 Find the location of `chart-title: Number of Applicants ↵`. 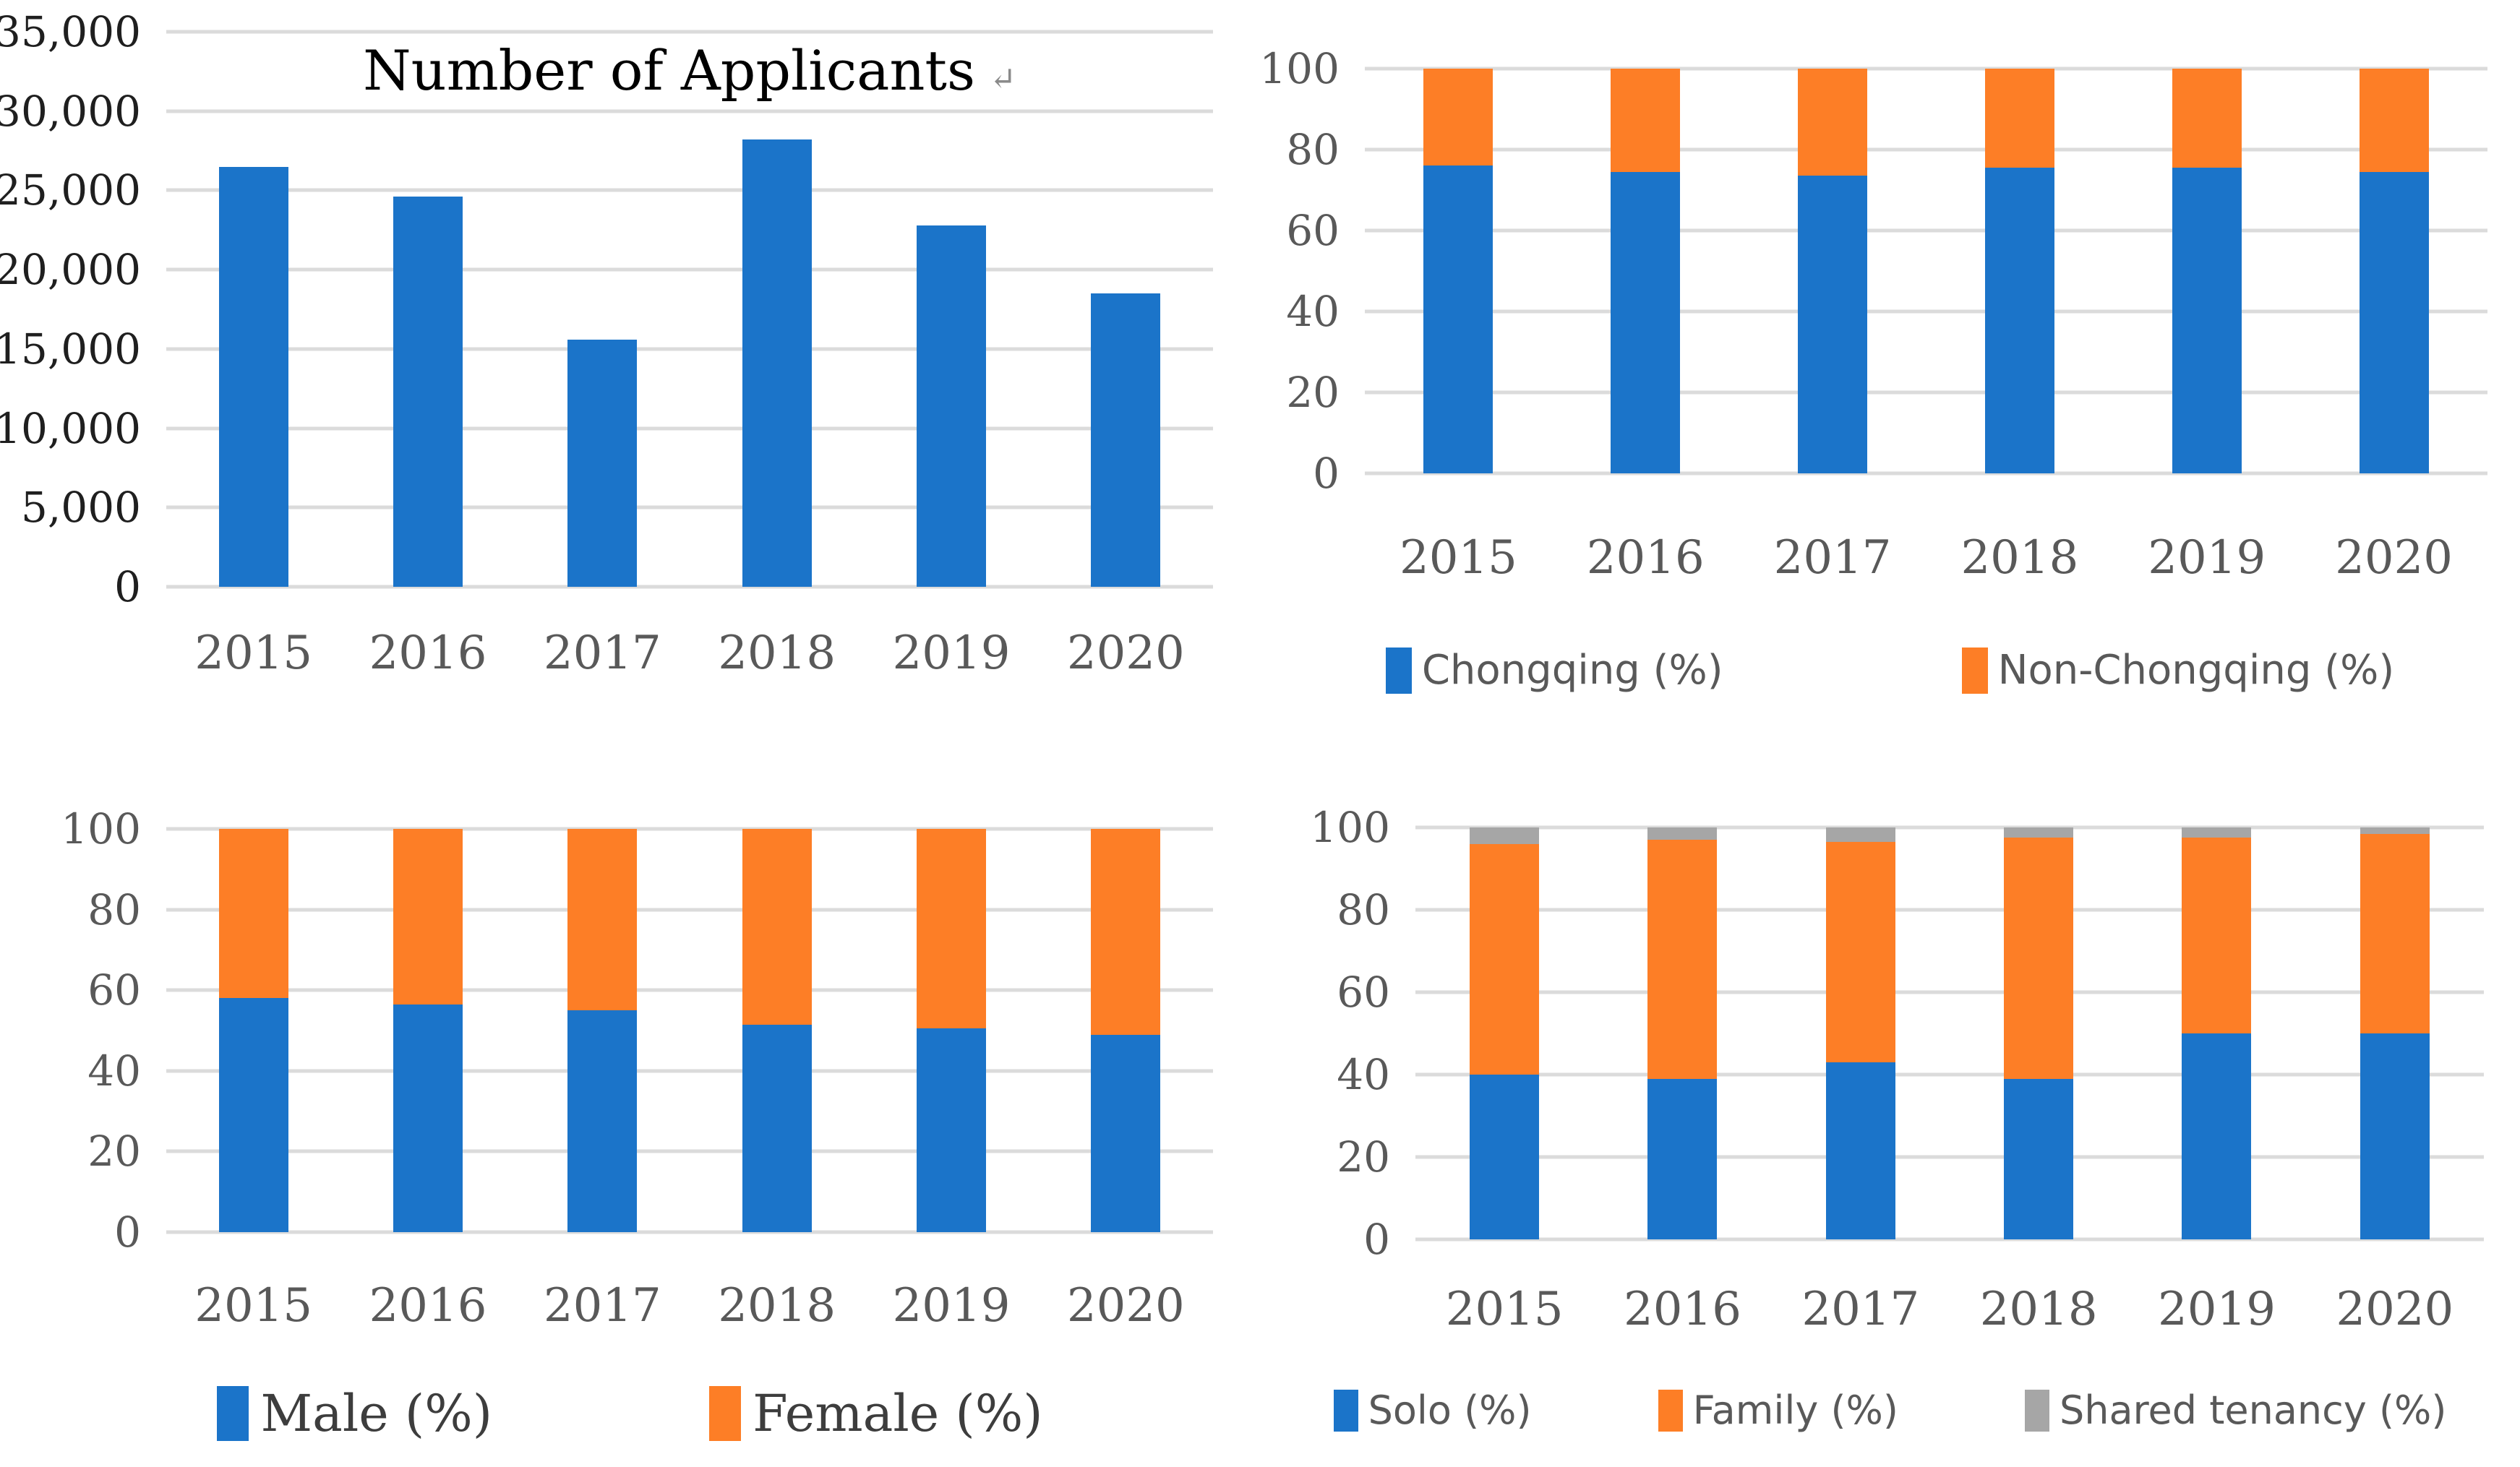

chart-title: Number of Applicants ↵ is located at coordinates (689, 70).